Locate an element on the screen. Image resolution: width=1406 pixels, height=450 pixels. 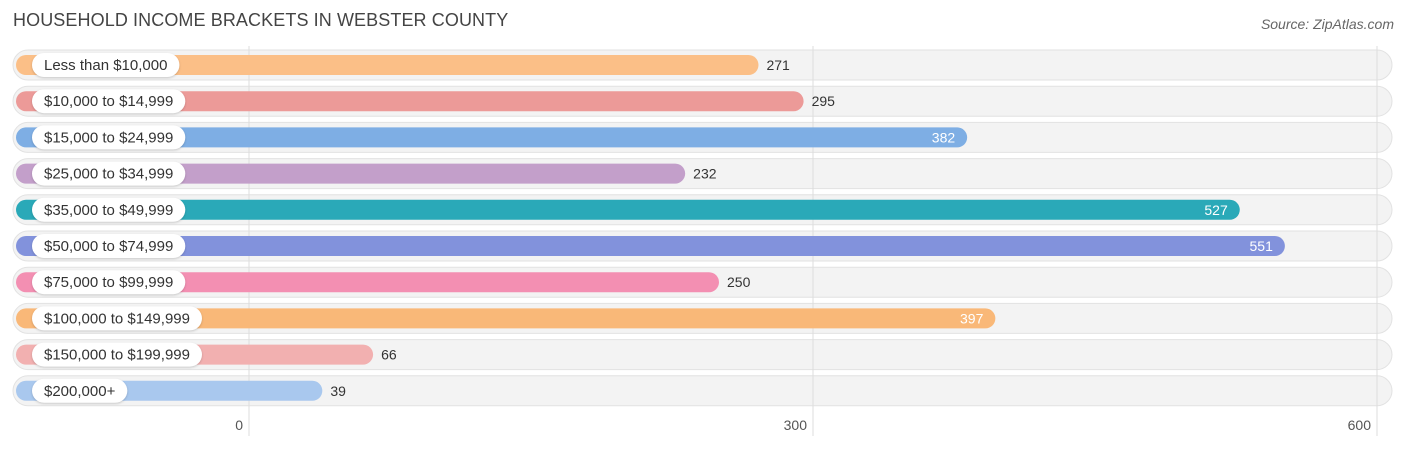
value-label: 232 is located at coordinates (705, 174).